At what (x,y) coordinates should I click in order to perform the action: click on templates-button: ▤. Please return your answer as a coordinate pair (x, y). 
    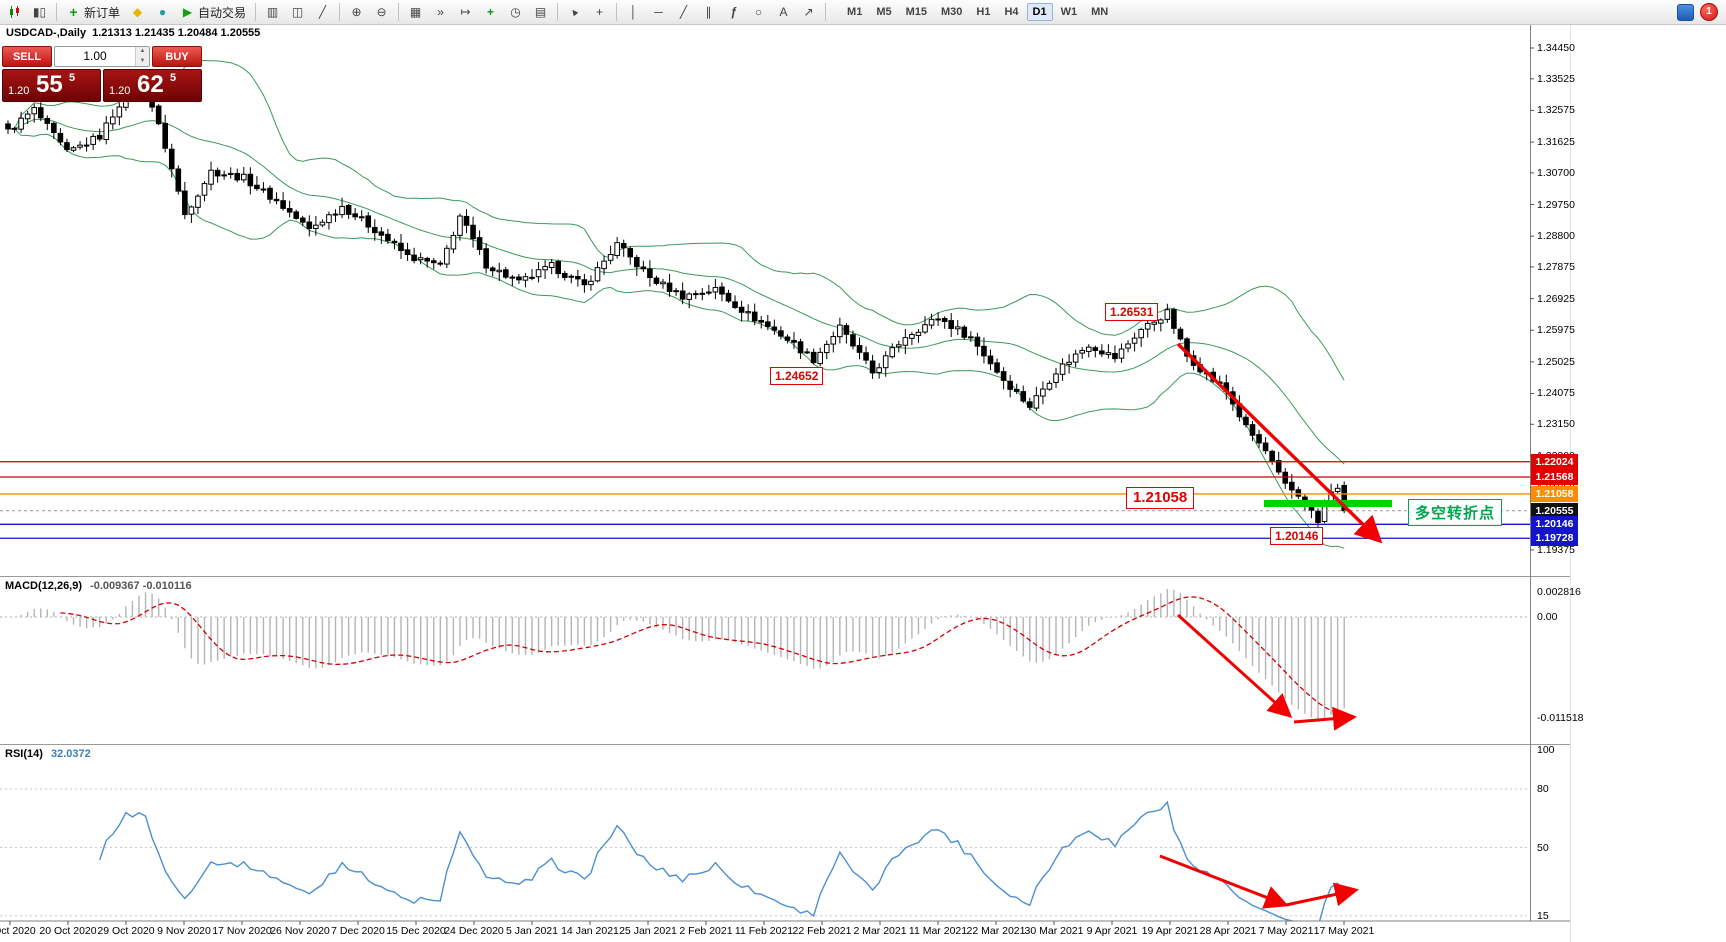
    Looking at the image, I should click on (540, 12).